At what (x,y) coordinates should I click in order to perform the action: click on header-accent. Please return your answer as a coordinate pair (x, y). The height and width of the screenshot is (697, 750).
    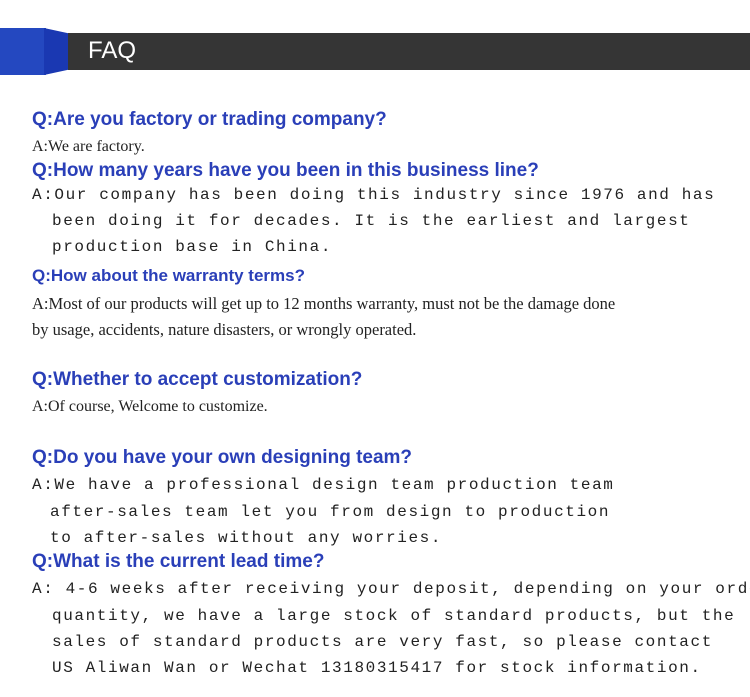
    Looking at the image, I should click on (23, 51).